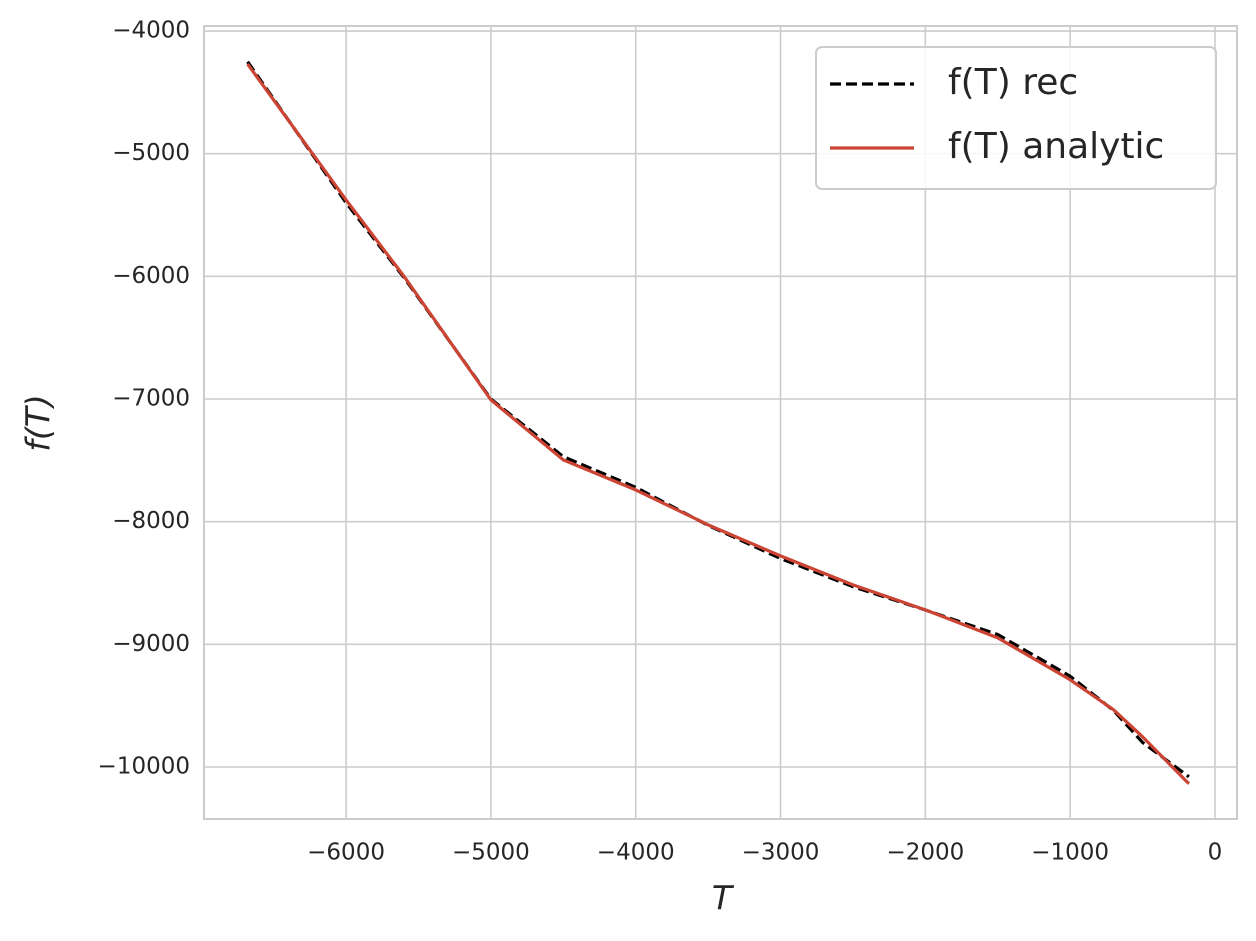 Image resolution: width=1256 pixels, height=941 pixels. I want to click on legend-box, so click(1016, 118).